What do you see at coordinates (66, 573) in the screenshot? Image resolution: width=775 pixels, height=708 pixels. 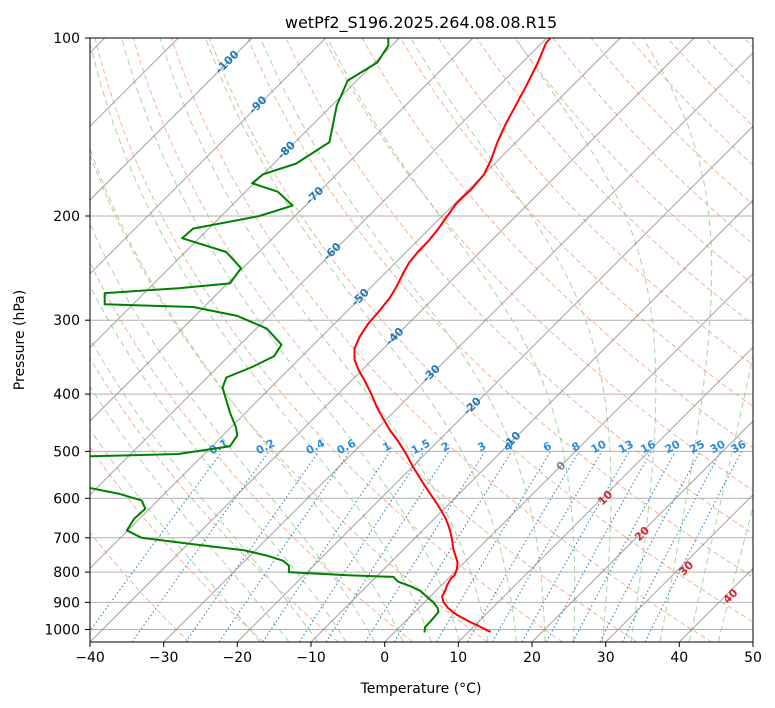 I see `y-tick-label: 800` at bounding box center [66, 573].